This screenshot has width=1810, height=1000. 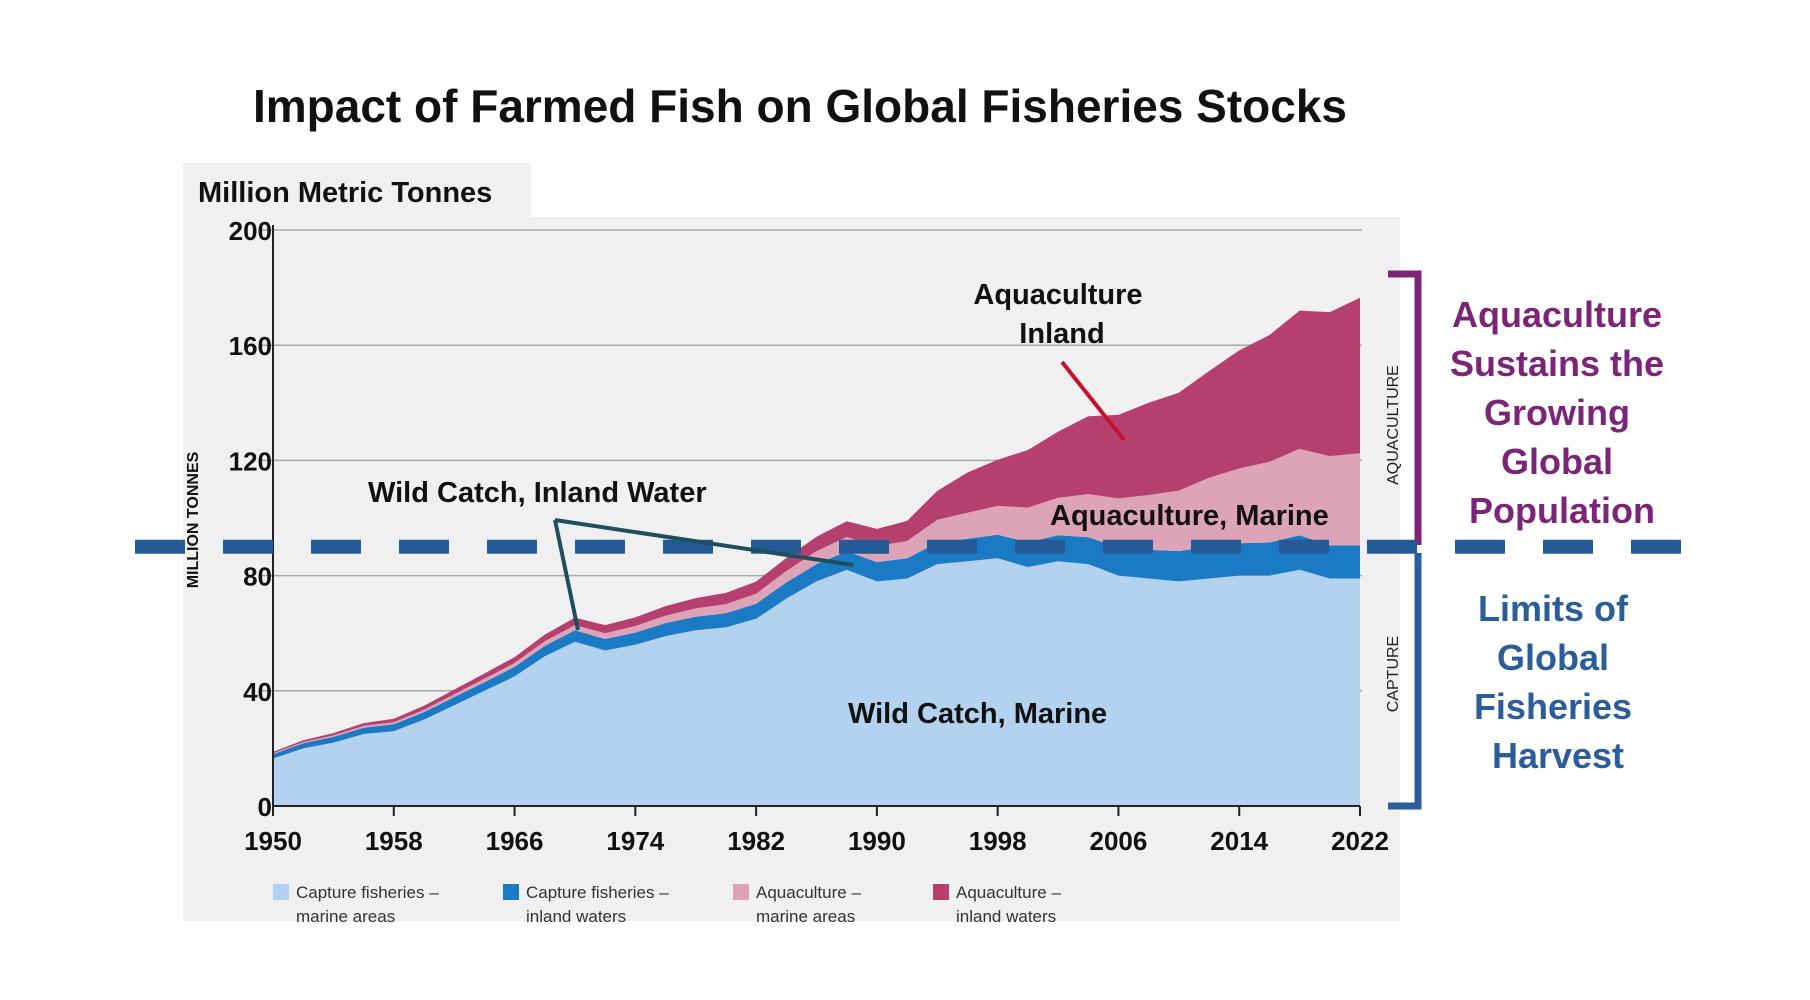 I want to click on aquaculture-bracket, so click(x=1405, y=407).